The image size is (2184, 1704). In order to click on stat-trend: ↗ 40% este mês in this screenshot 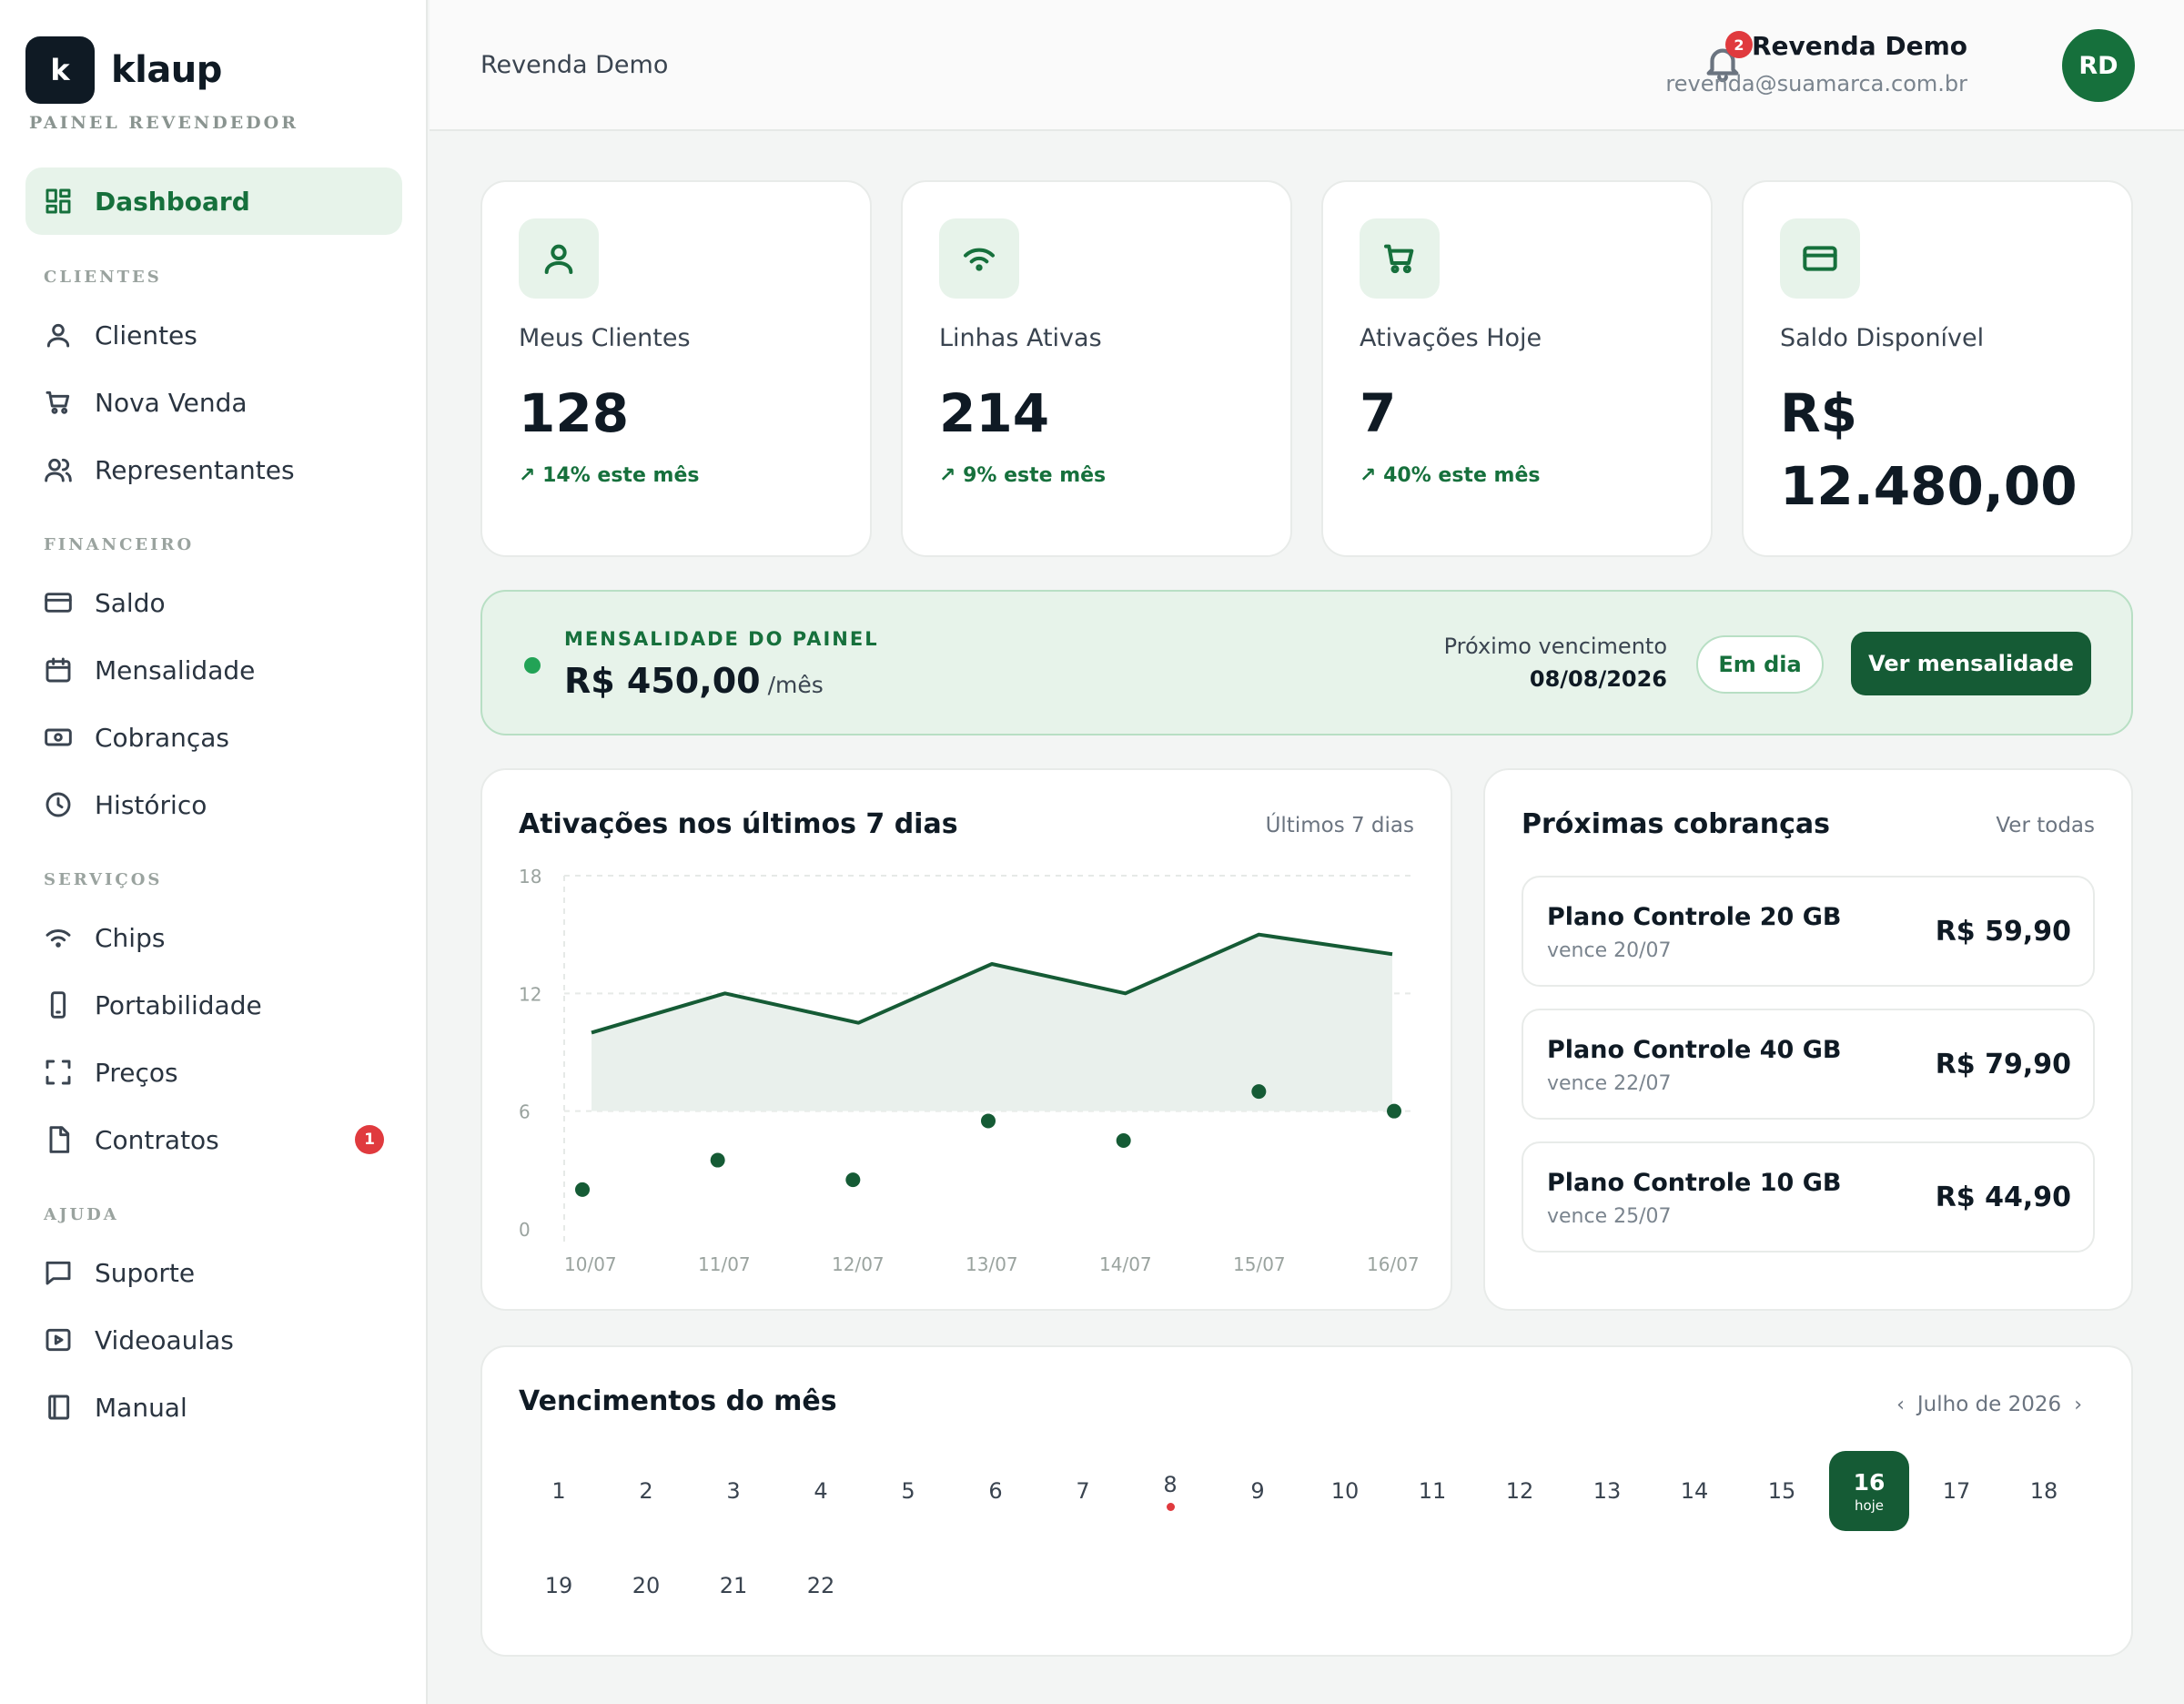, I will do `click(1451, 476)`.